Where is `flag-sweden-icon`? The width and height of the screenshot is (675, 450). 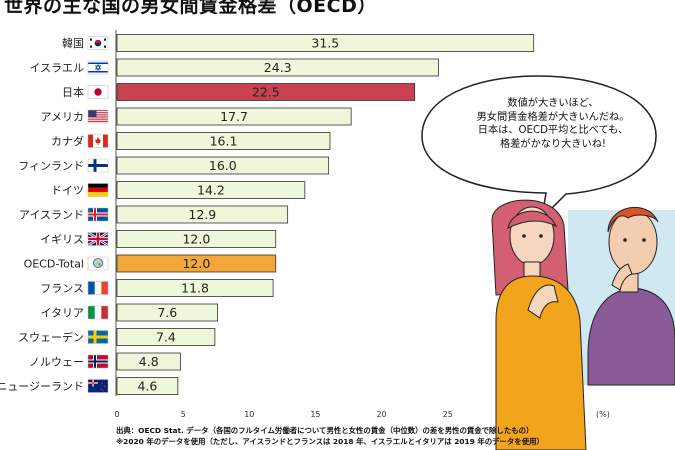 flag-sweden-icon is located at coordinates (98, 337).